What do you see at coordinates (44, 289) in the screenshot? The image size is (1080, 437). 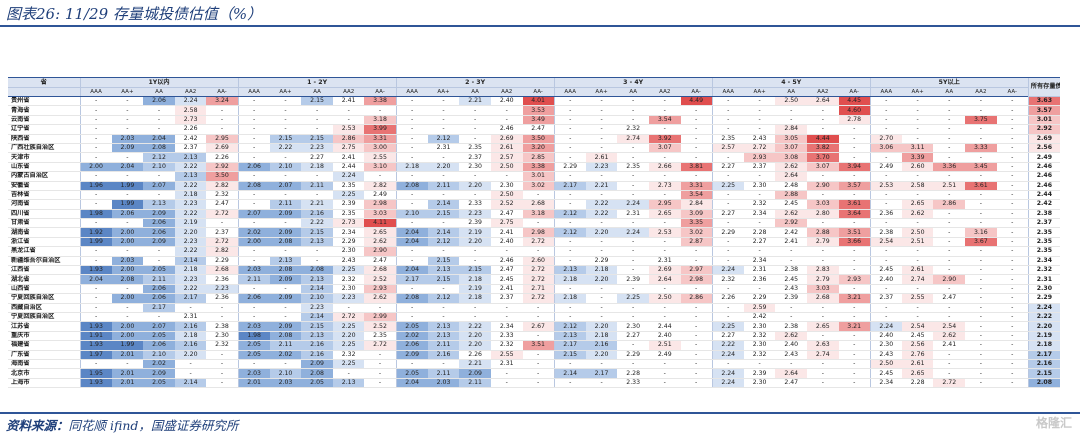 I see `province-name: 山西省` at bounding box center [44, 289].